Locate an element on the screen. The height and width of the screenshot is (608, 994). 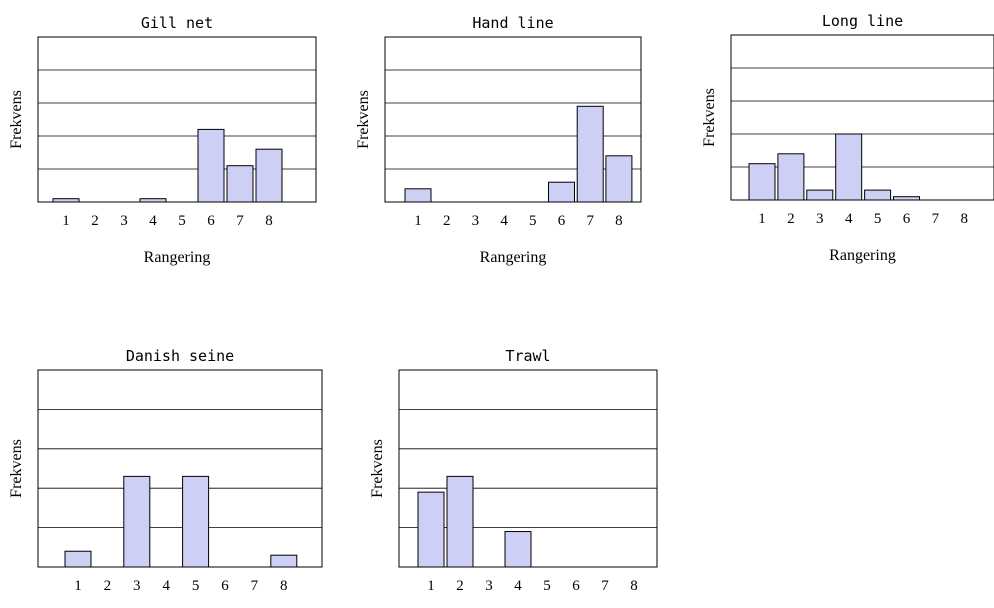
chart-panel-gill-net: Gill net 1 2 3 4 5 6 7 8 Rangering Frekvens is located at coordinates (162, 140).